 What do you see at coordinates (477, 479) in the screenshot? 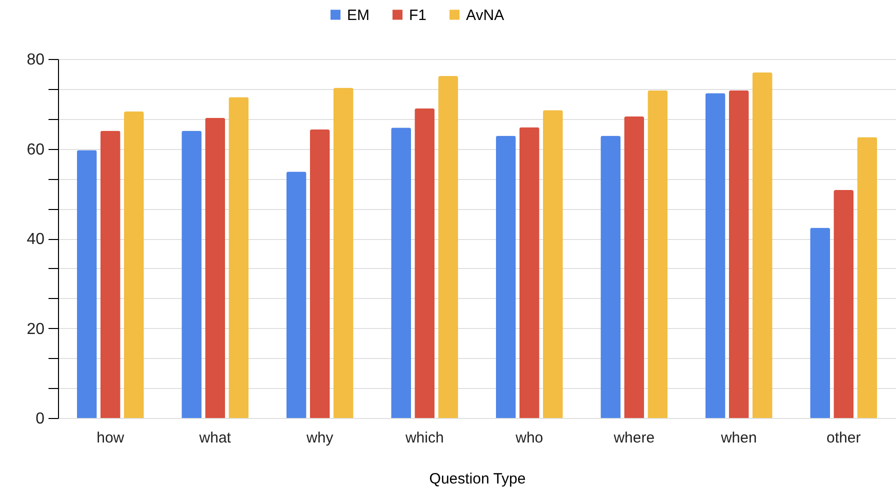
I see `x-axis-title: Question Type` at bounding box center [477, 479].